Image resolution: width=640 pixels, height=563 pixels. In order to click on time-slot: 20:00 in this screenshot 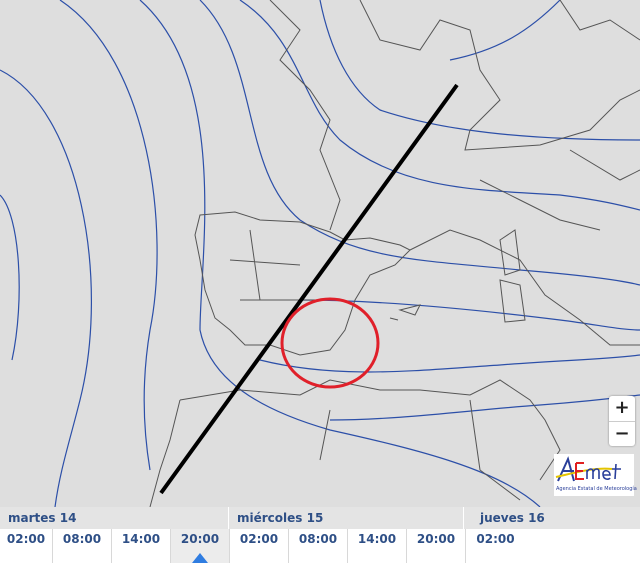, I will do `click(436, 546)`.